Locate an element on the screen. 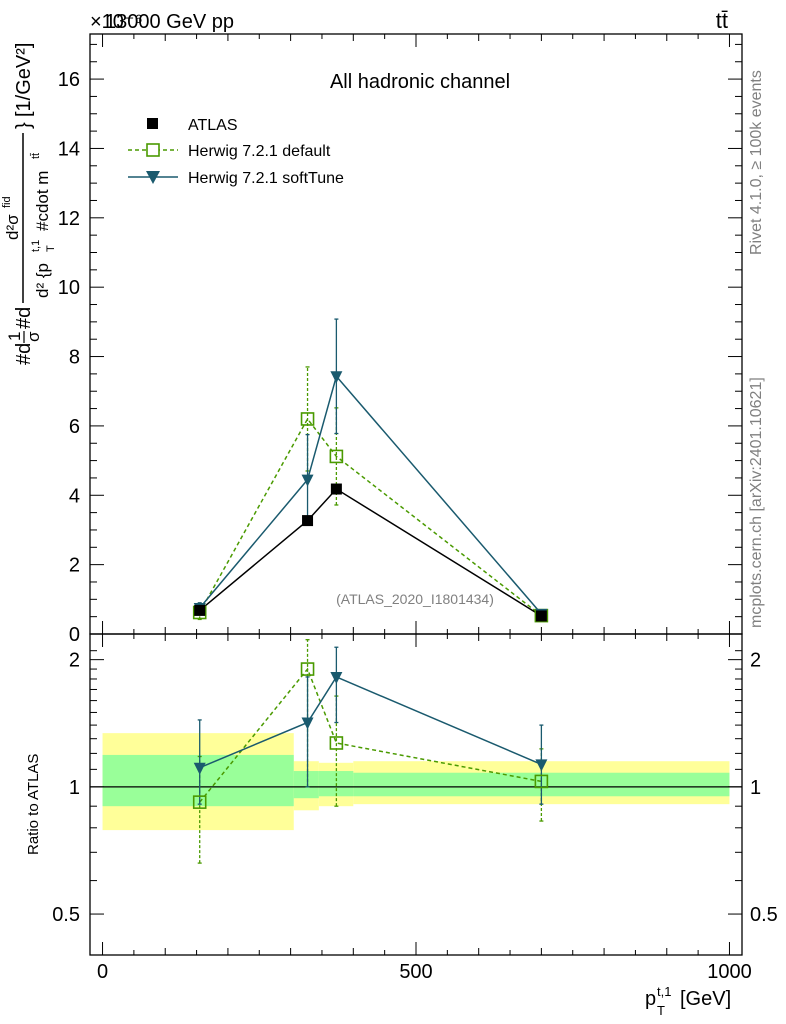 This screenshot has height=1024, width=786. ylabel-numerator-sup: fid is located at coordinates (7, 202).